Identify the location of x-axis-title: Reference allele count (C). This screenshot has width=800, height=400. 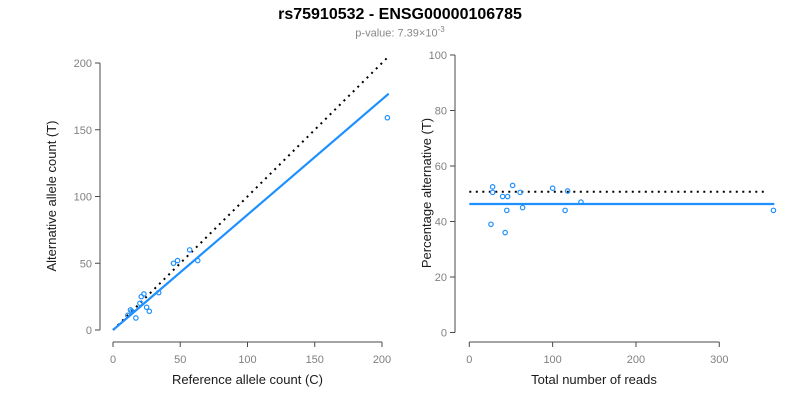
(247, 379).